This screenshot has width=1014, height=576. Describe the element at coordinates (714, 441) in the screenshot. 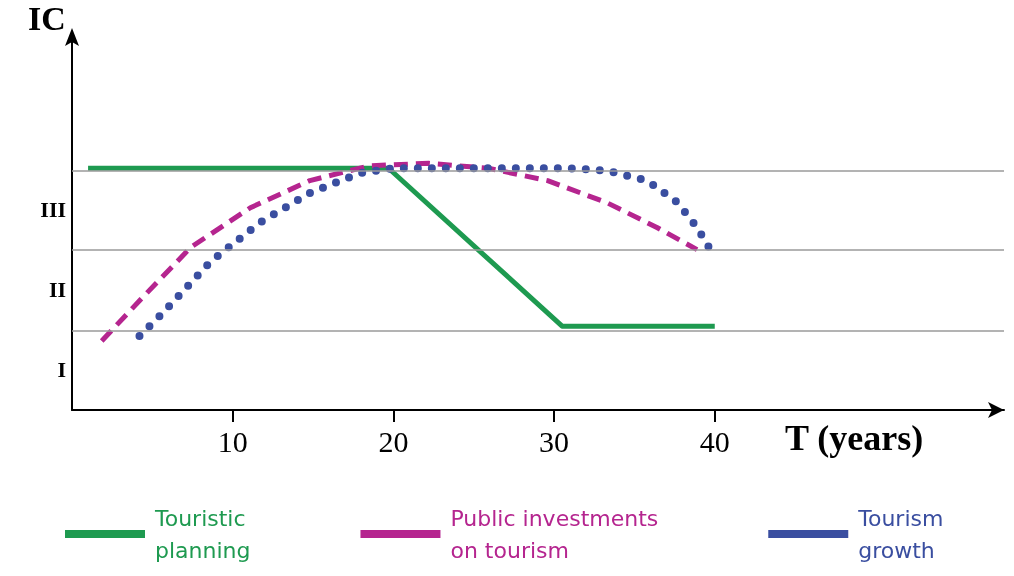

I see `x-tick-label: 40` at that location.